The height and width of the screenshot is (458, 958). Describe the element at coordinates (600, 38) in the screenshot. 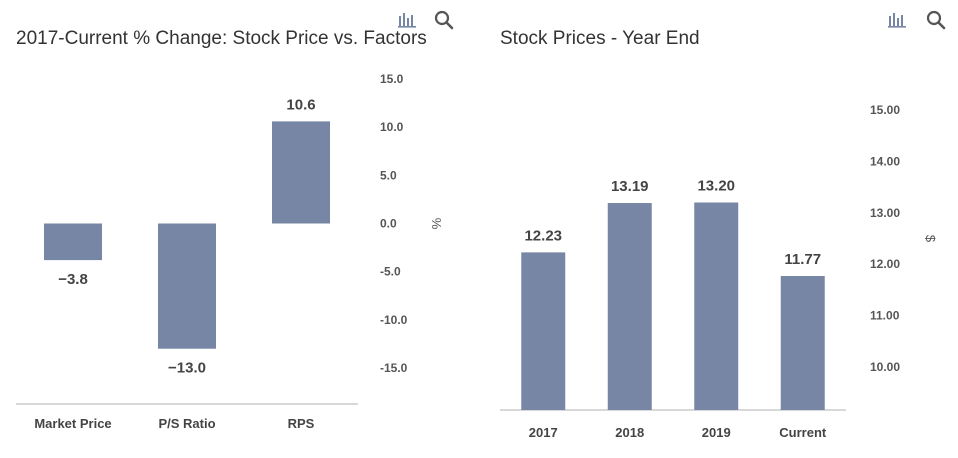

I see `chart-title: Stock Prices - Year End` at that location.